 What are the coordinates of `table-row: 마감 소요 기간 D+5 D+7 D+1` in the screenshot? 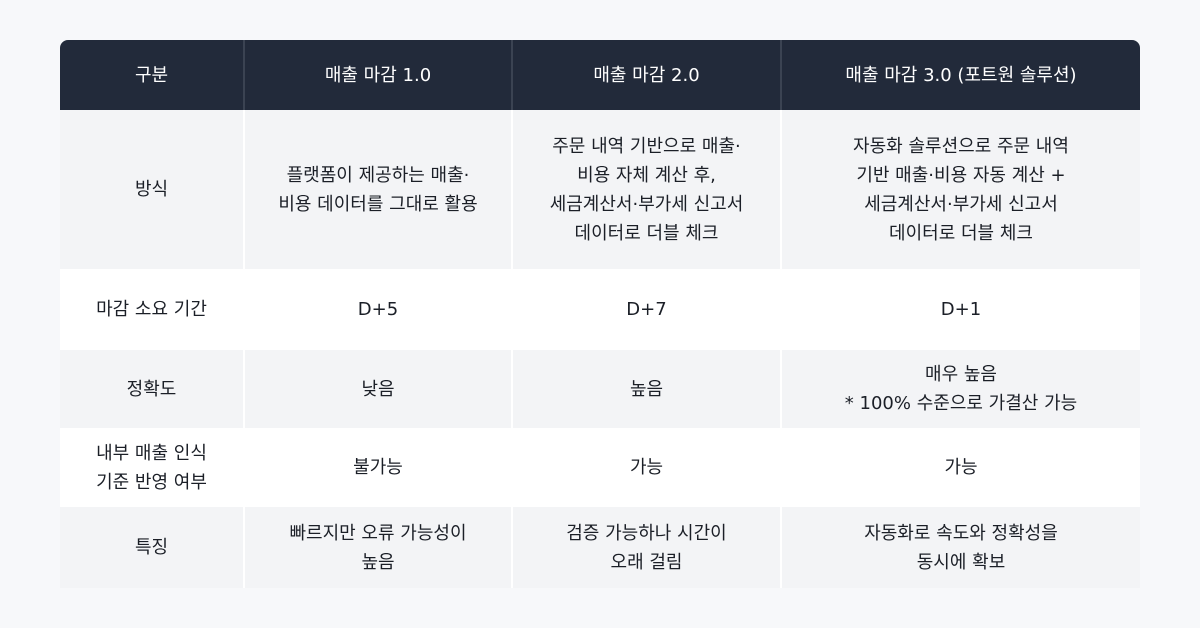 It's located at (600, 309).